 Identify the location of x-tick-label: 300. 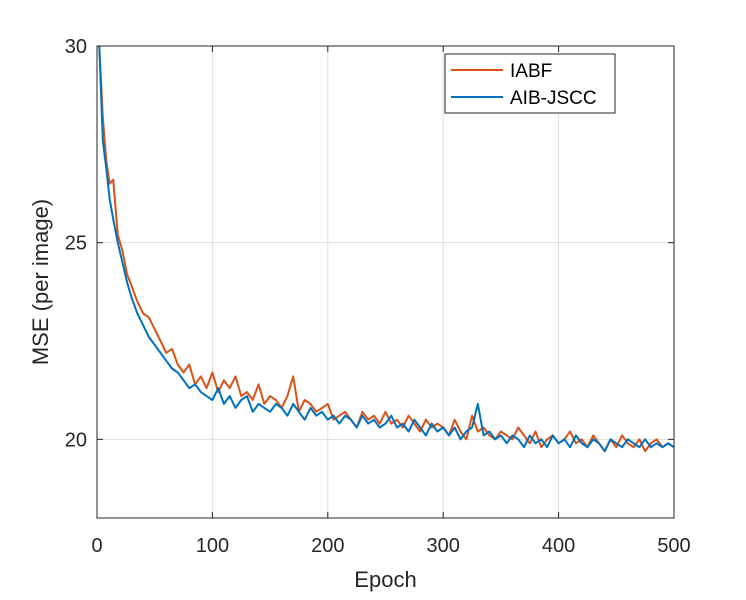
(443, 546).